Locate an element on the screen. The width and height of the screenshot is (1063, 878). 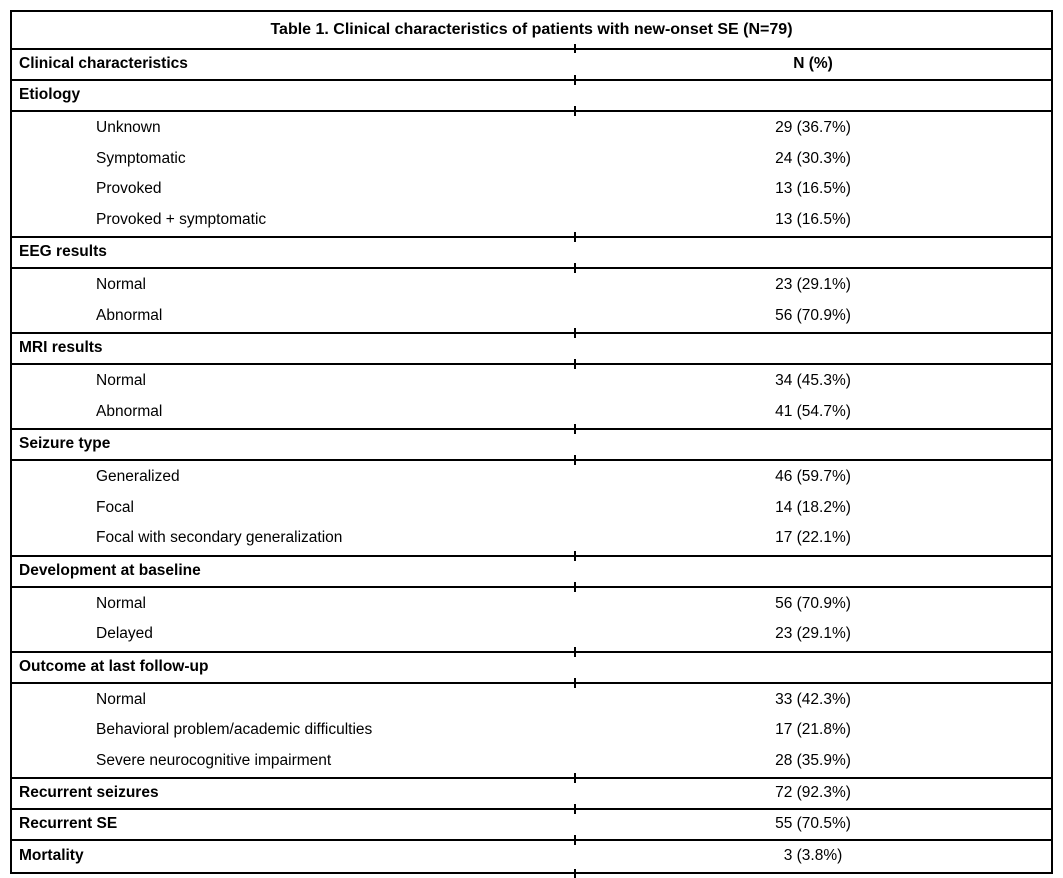
item-value: 41 (54.7%) is located at coordinates (813, 411).